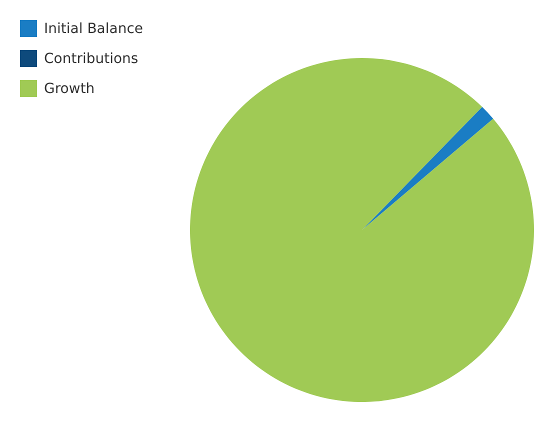 The image size is (558, 445). Describe the element at coordinates (428, 168) in the screenshot. I see `pie-slice` at that location.